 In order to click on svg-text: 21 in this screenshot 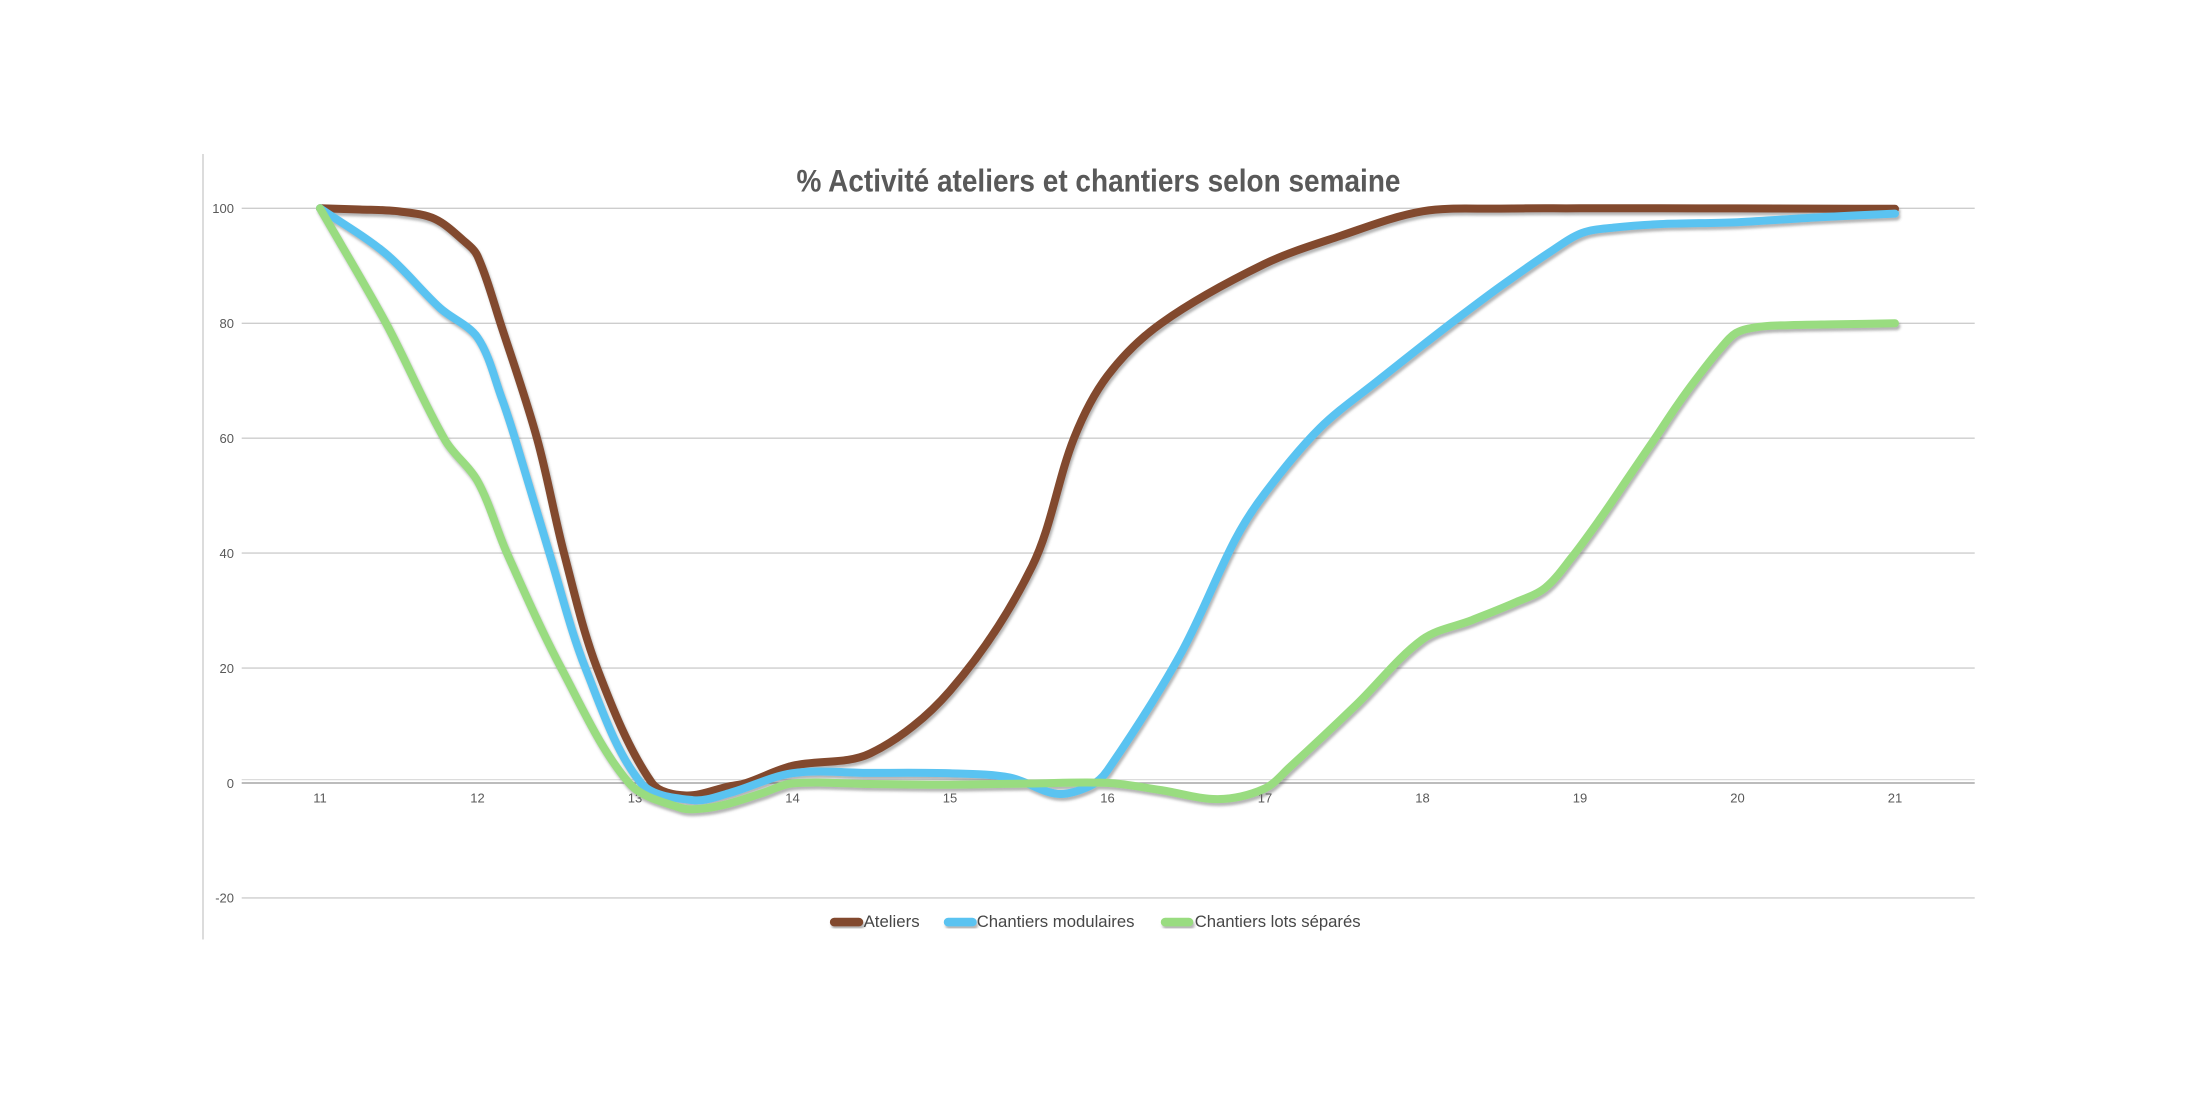, I will do `click(1895, 798)`.